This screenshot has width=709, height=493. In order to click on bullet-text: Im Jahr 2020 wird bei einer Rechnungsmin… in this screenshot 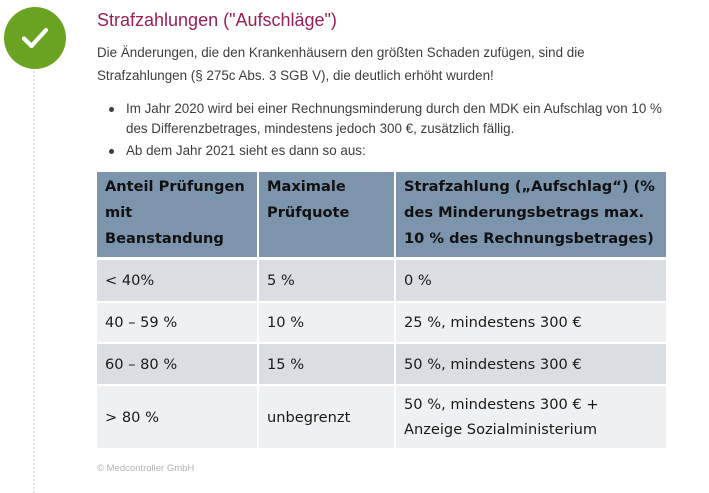, I will do `click(394, 118)`.